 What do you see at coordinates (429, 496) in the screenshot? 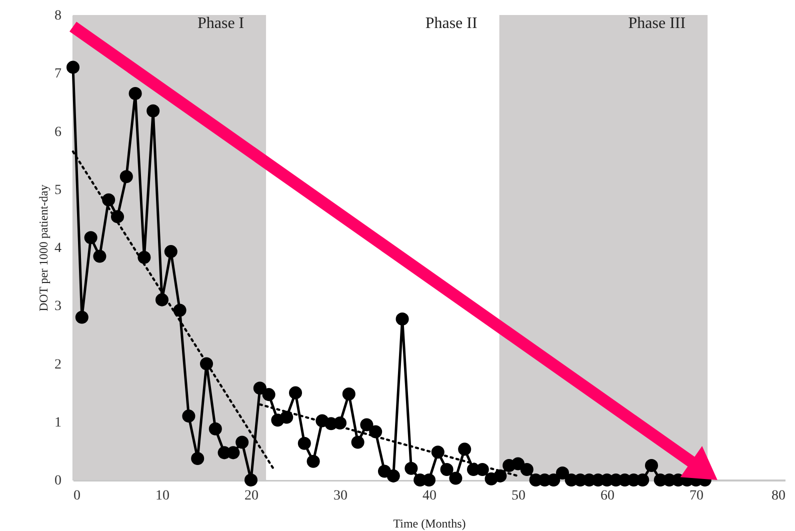
I see `x-tick-label: 40` at bounding box center [429, 496].